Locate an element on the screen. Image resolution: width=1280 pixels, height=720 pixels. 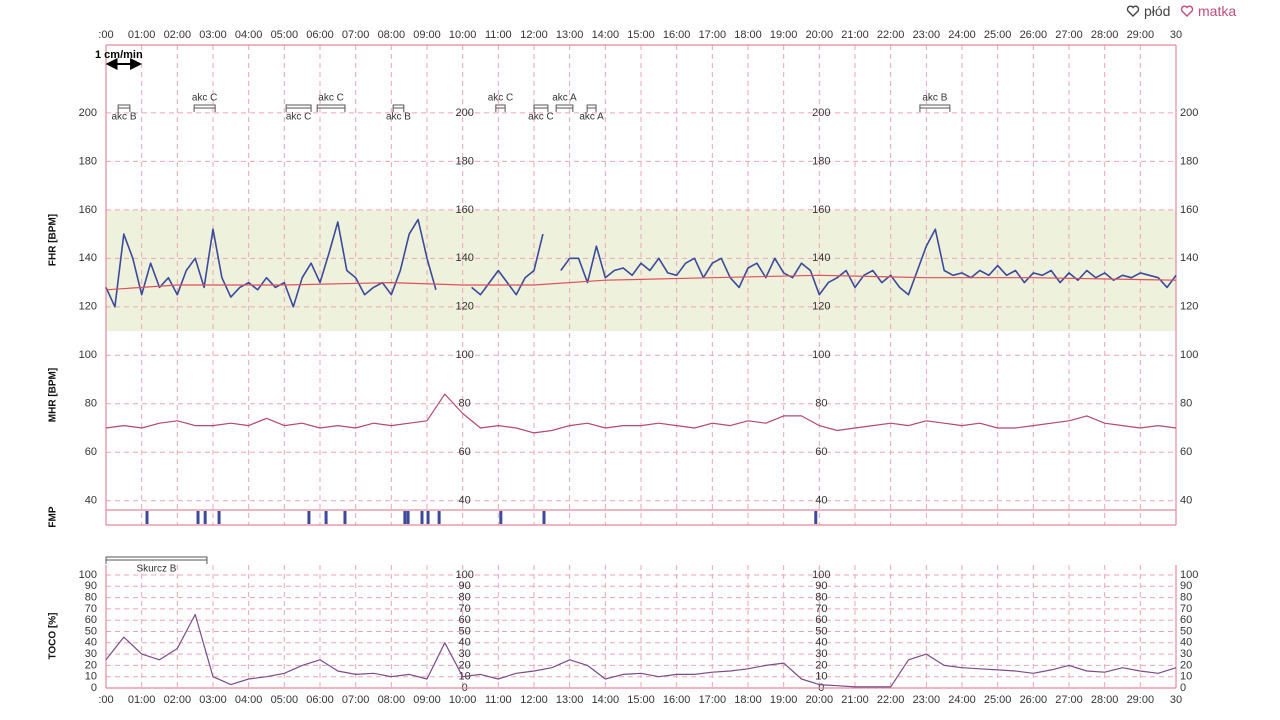
axis-label: FMP is located at coordinates (53, 516).